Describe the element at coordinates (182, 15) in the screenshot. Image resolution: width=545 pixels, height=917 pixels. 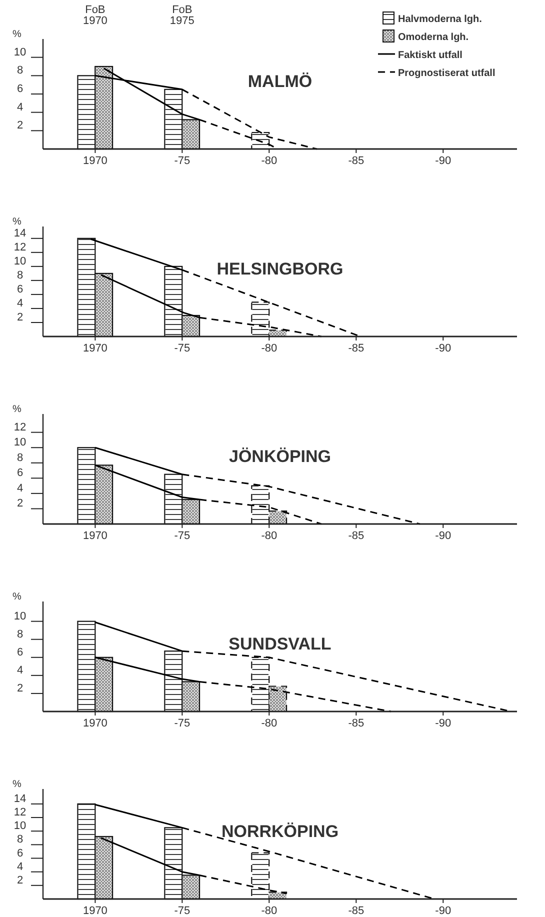
I see `text: FoB 1975` at that location.